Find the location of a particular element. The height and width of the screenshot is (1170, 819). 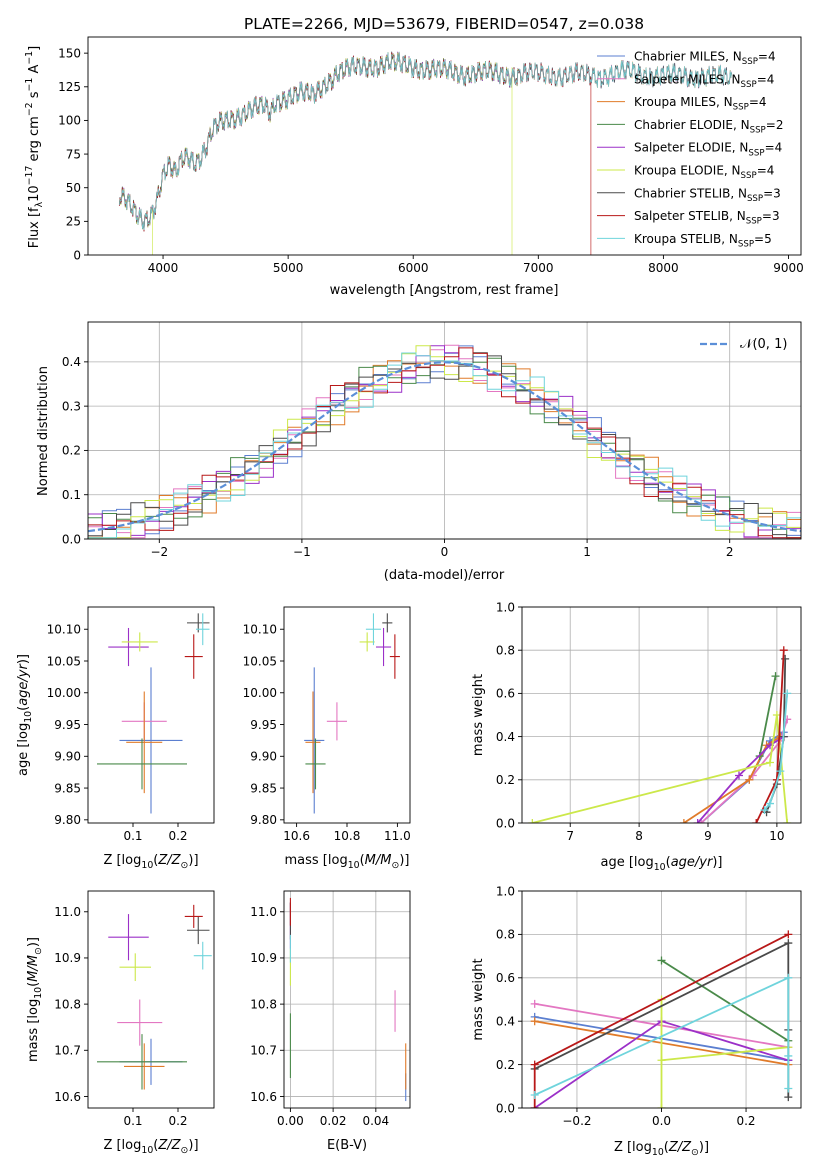

age-vs-Z-axes: 0.1 0.2 9.80 9.85 9.90 9.95 10.00 10.05 10.10 is located at coordinates (131, 724).